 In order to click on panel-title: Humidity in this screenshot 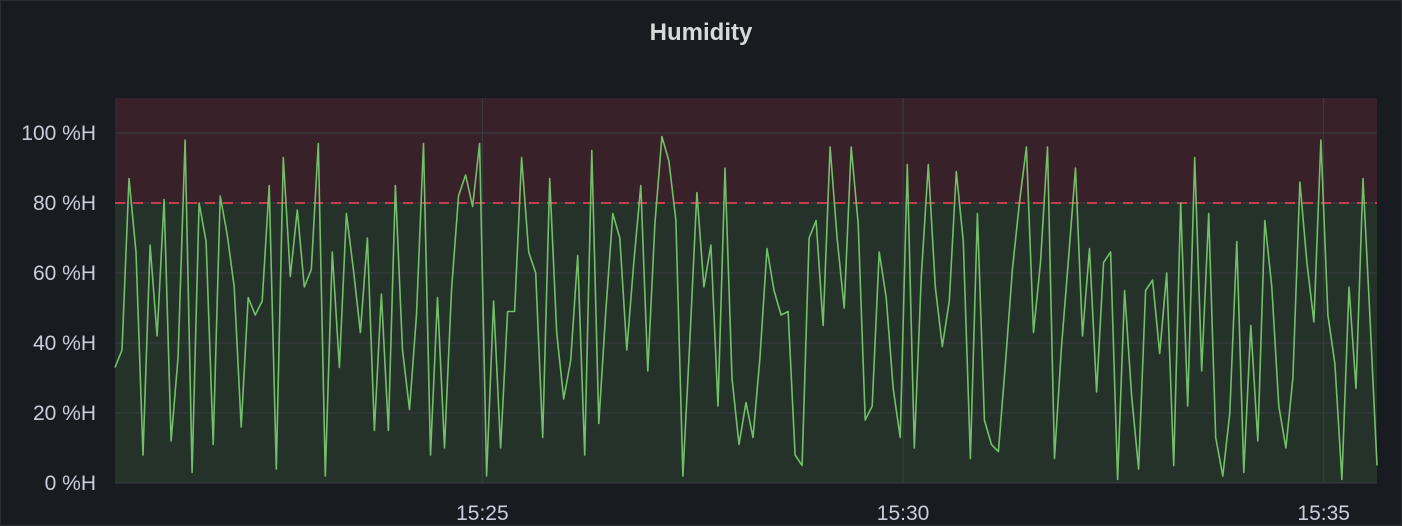, I will do `click(701, 32)`.